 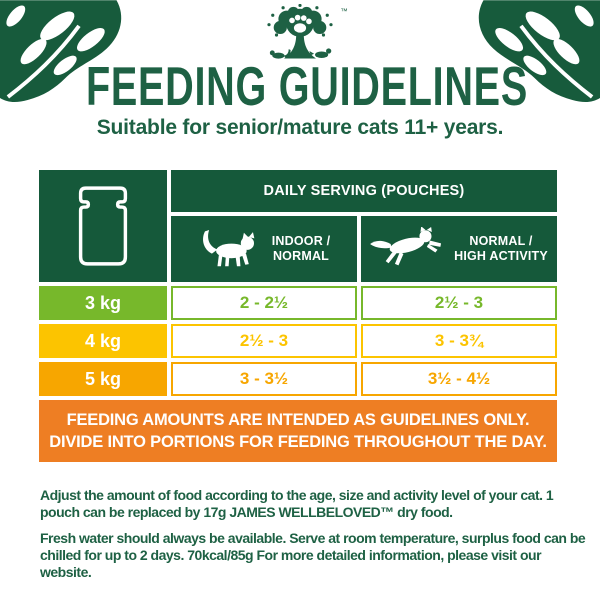 What do you see at coordinates (61, 51) in the screenshot?
I see `leaf-decoration-left` at bounding box center [61, 51].